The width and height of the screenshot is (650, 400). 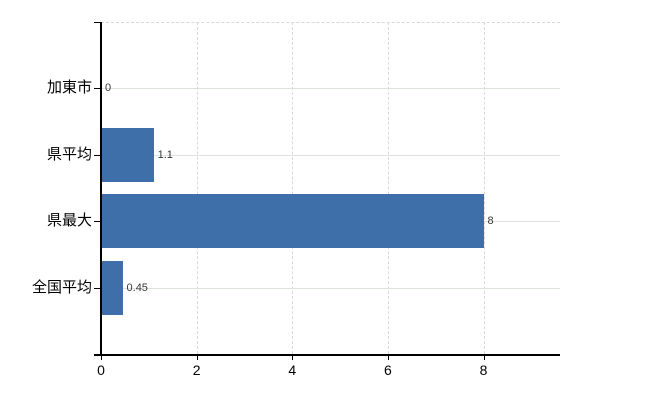 I want to click on x-tick-label: 6, so click(x=387, y=370).